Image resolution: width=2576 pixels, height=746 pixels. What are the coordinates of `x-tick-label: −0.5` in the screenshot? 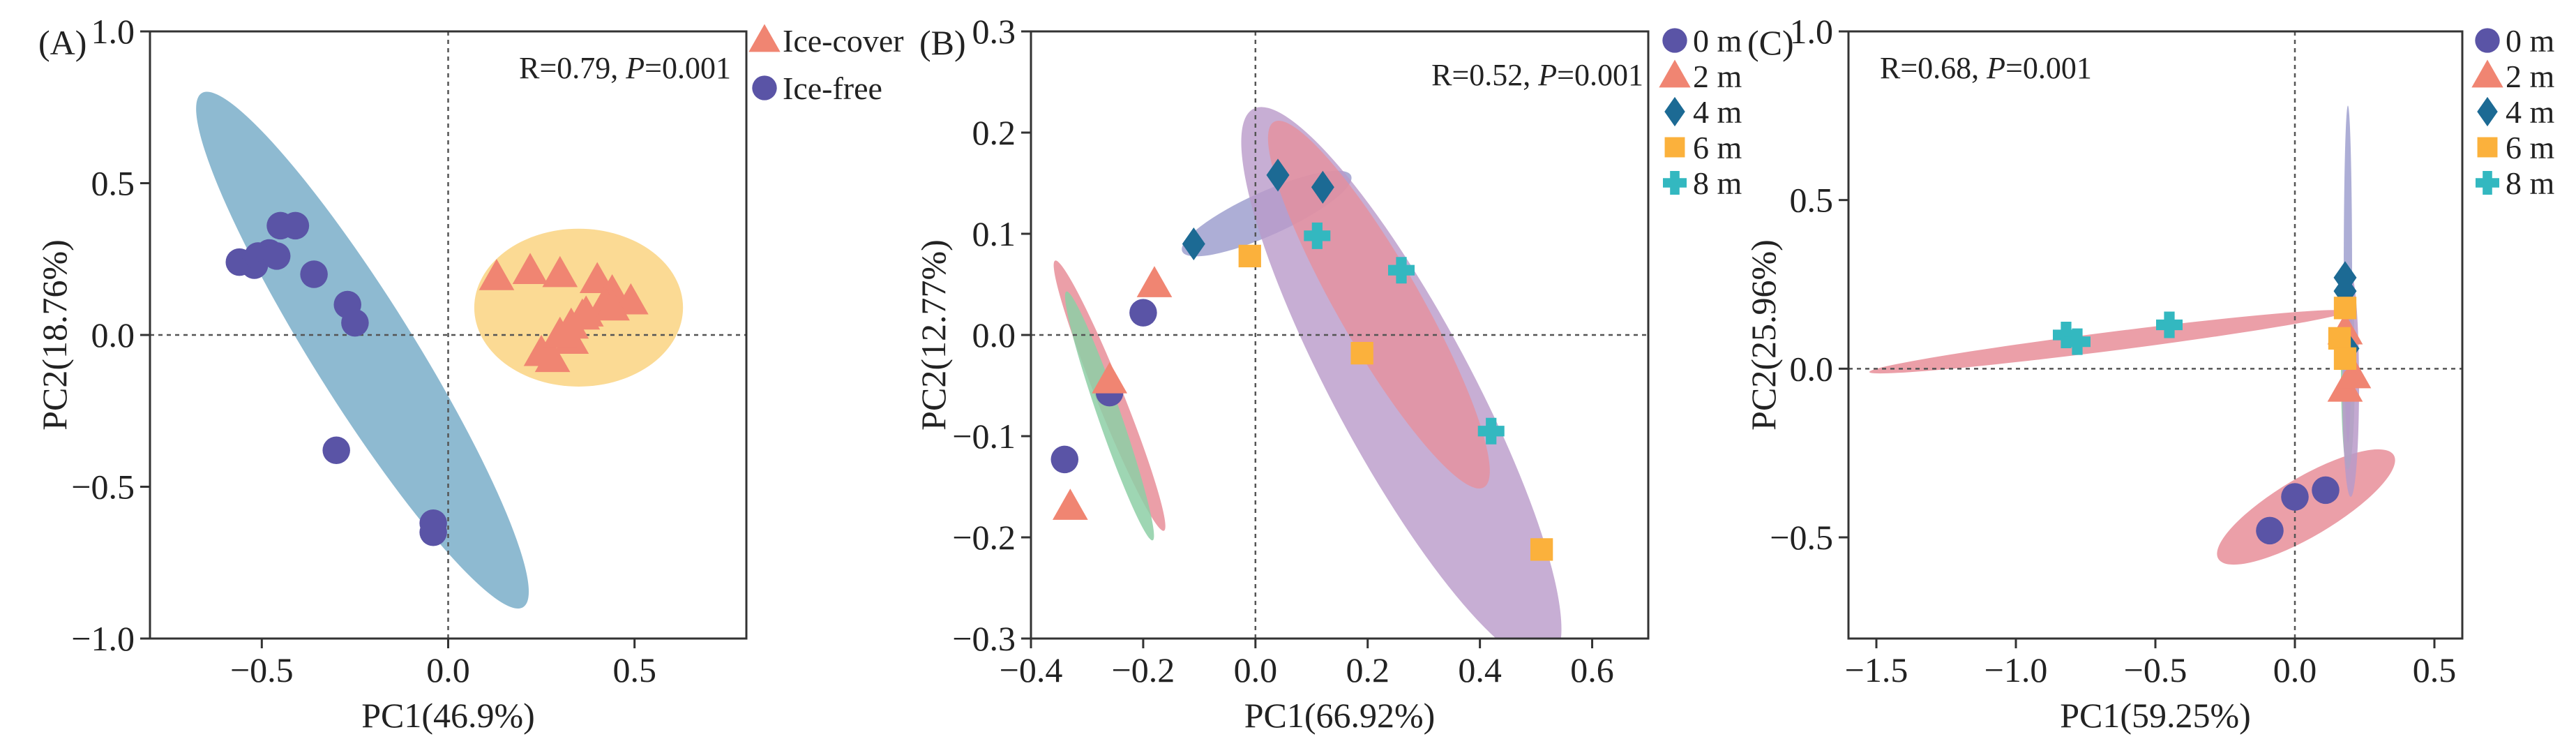 It's located at (2155, 669).